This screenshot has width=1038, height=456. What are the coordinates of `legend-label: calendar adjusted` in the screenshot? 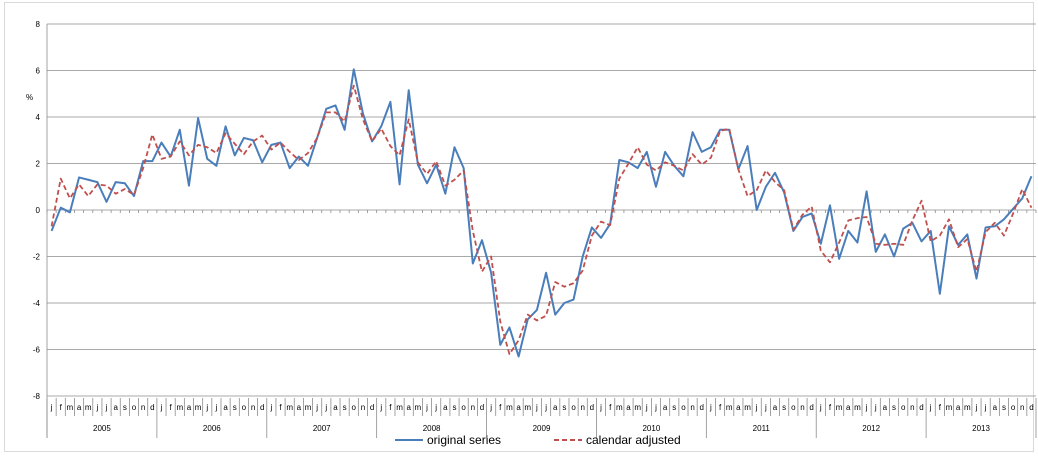 It's located at (633, 440).